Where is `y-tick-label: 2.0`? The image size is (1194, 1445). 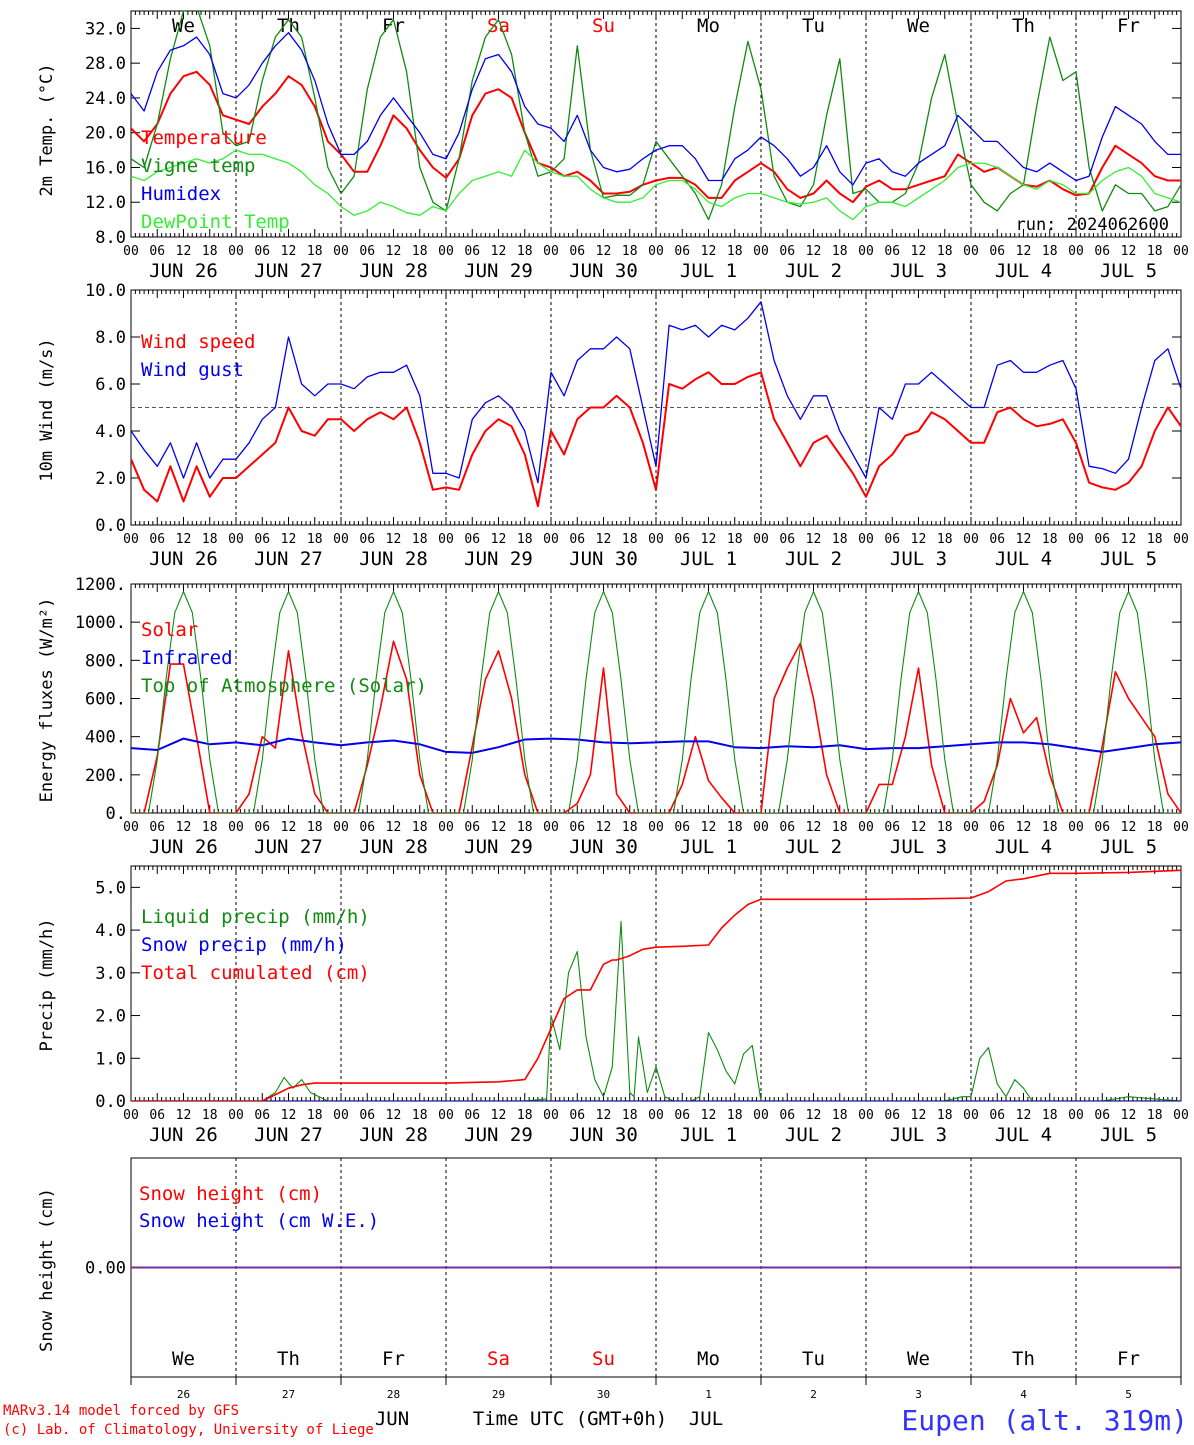
y-tick-label: 2.0 is located at coordinates (110, 1017).